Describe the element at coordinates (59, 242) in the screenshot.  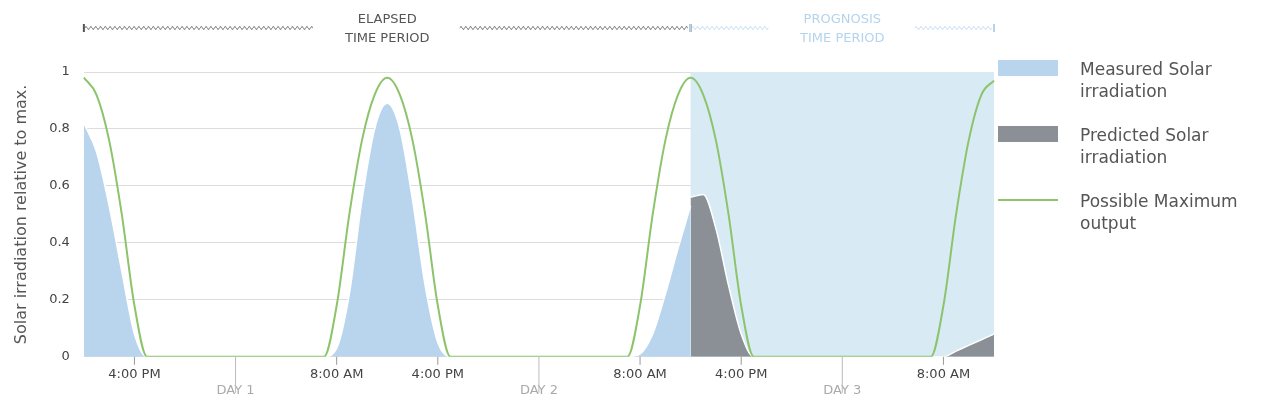
I see `y-tick-label: 0.4` at that location.